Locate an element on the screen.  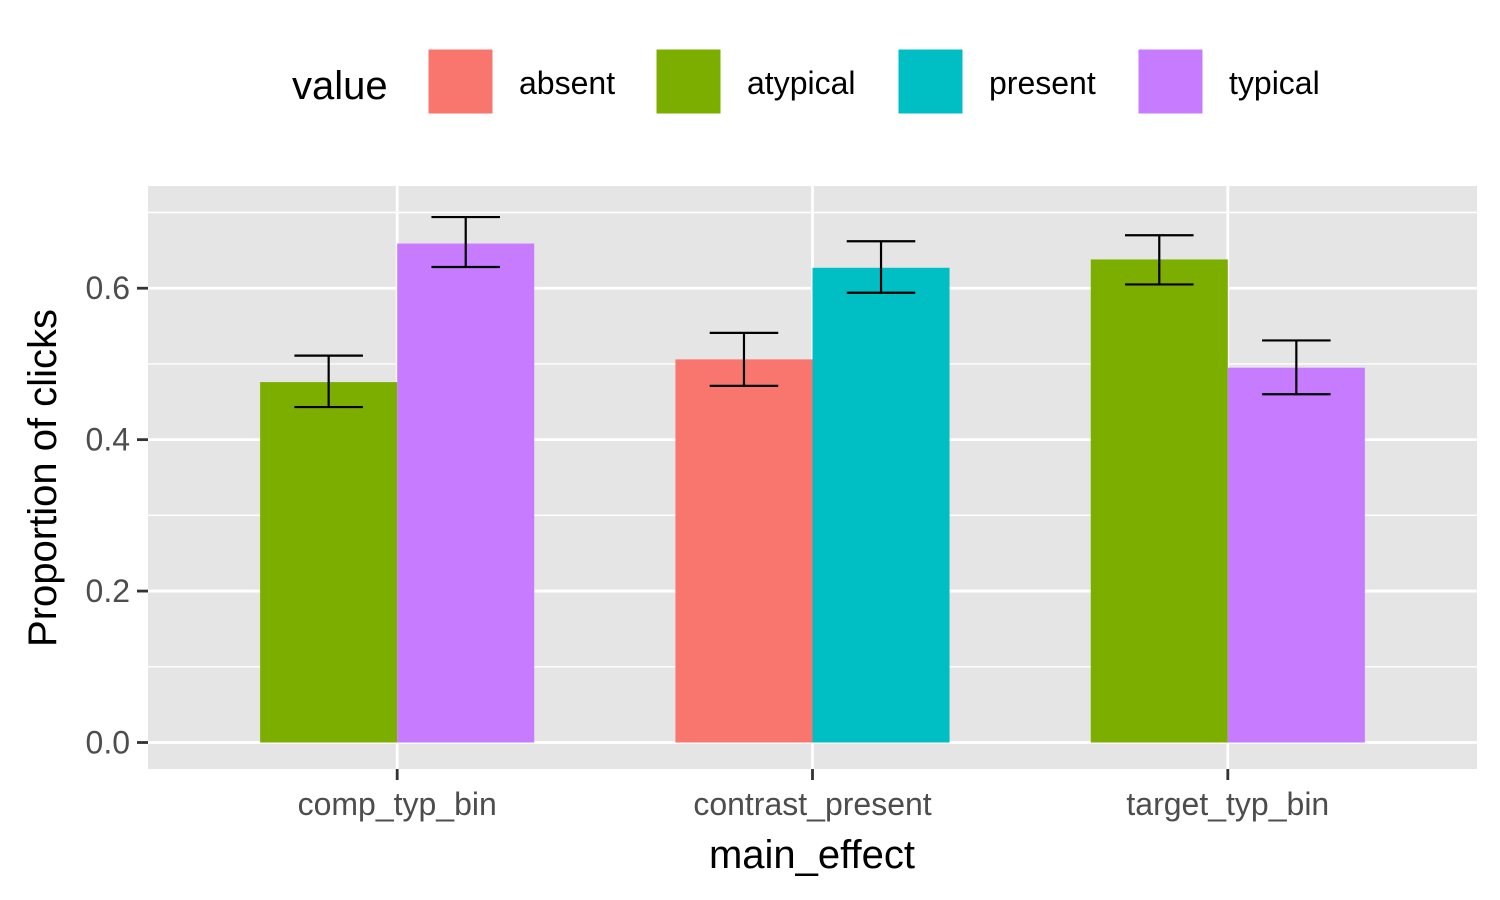
legend-label: typical is located at coordinates (1274, 83).